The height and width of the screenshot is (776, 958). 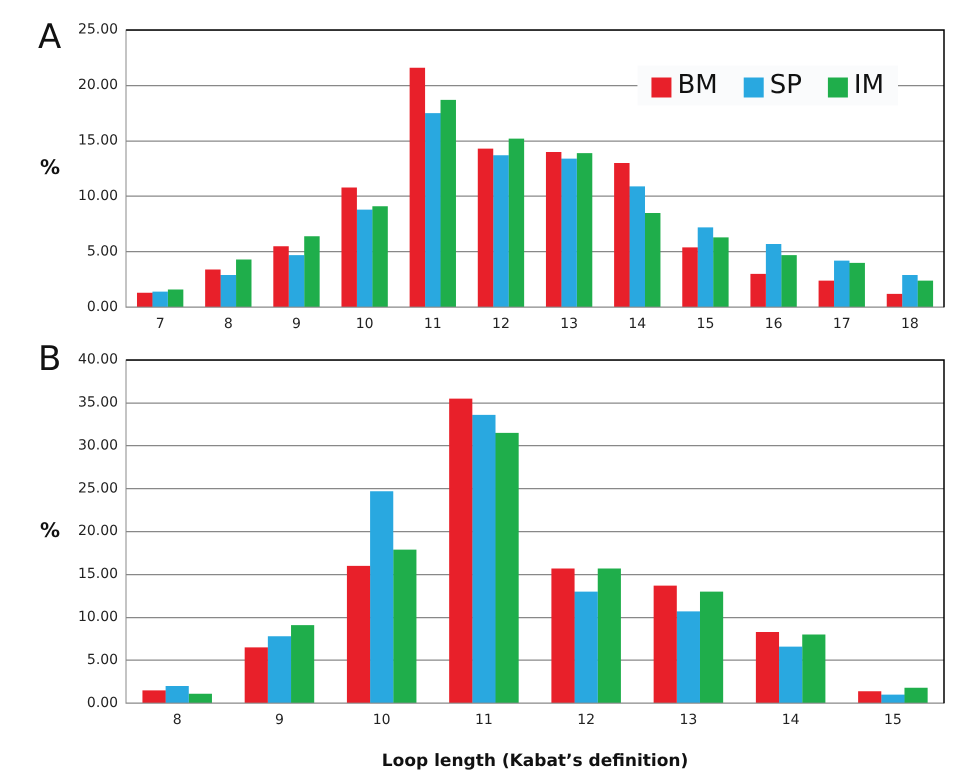 I want to click on x-tick-label: 17, so click(x=841, y=324).